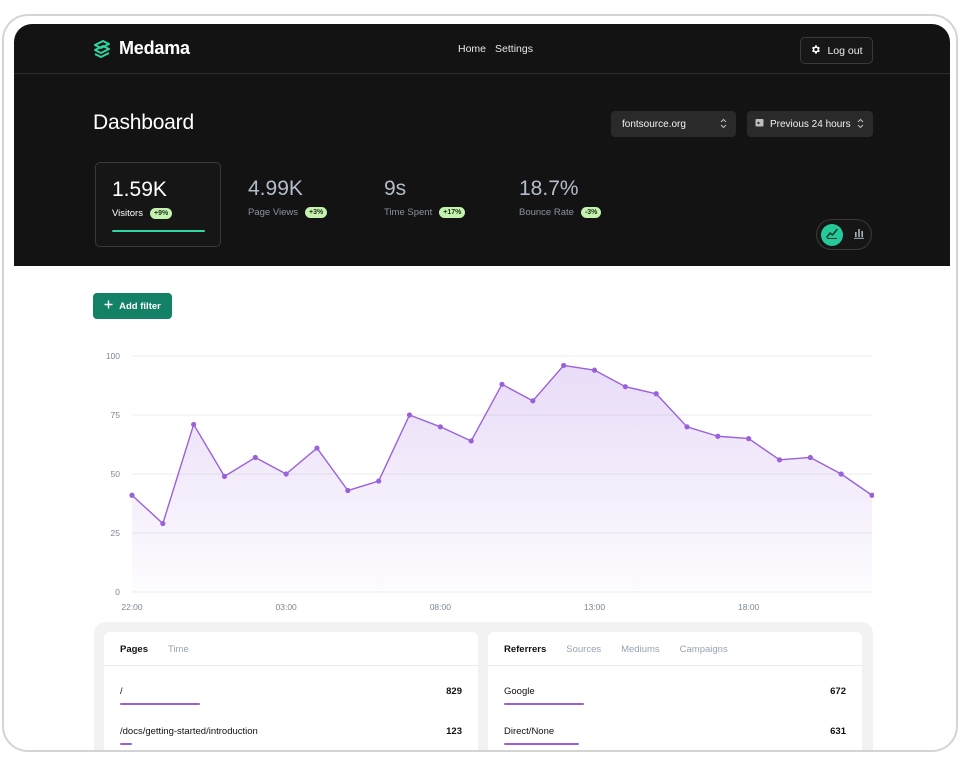  I want to click on y-tick-label: 75, so click(116, 415).